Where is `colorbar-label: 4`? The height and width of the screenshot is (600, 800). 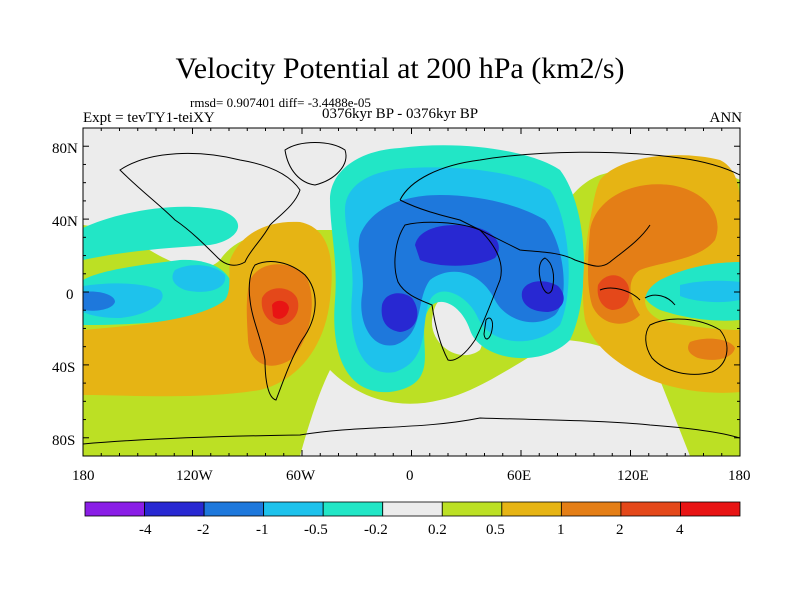 colorbar-label: 4 is located at coordinates (680, 530).